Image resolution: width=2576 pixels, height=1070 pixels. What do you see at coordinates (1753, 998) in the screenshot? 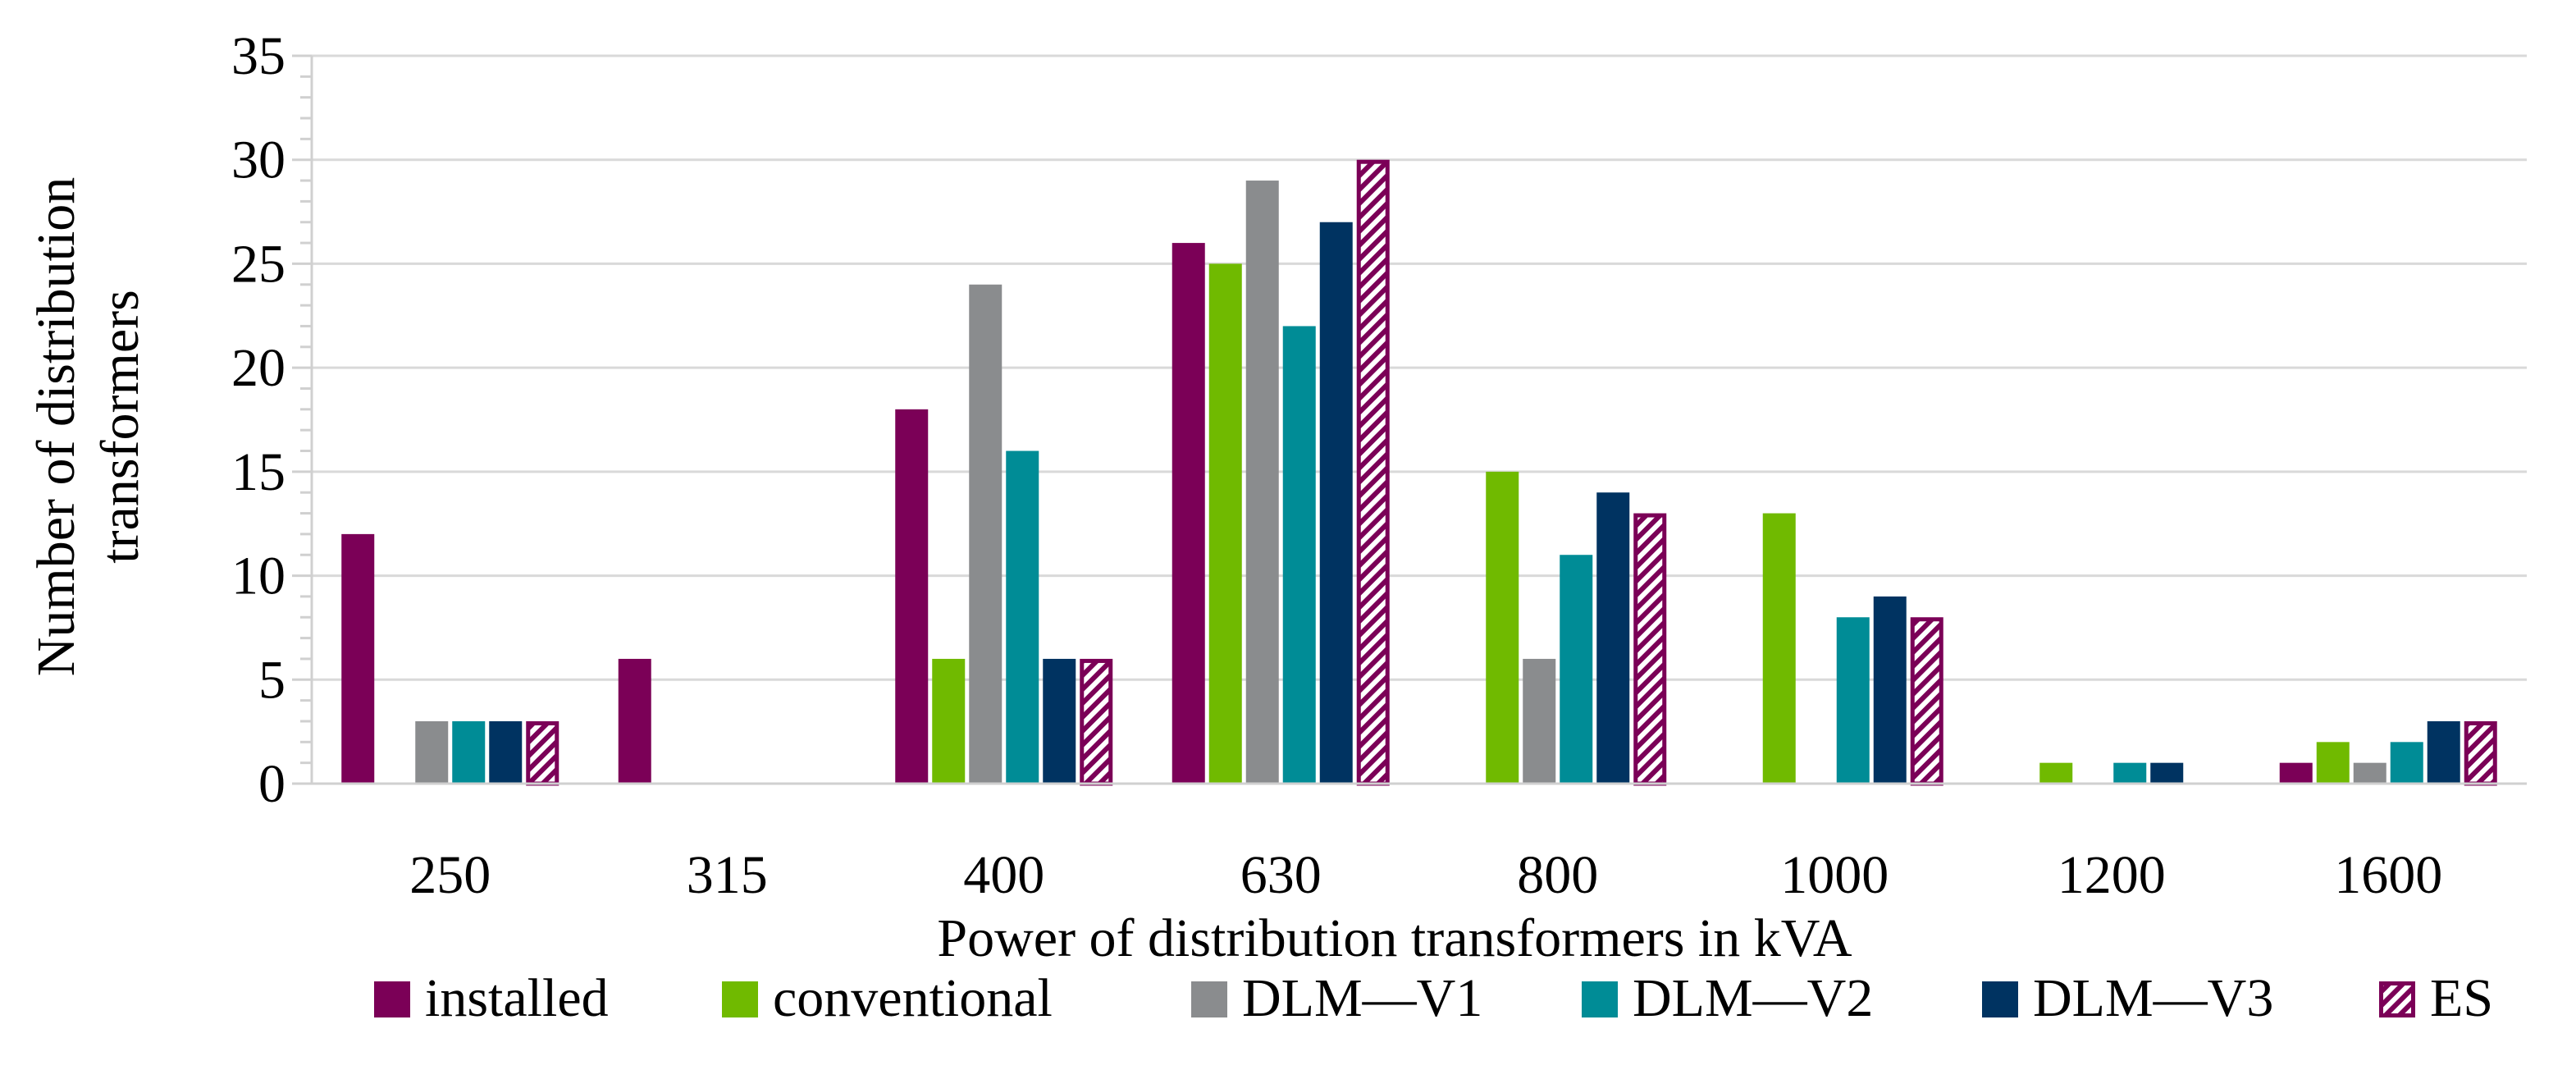
I see `legend-label: DLM—V2` at bounding box center [1753, 998].